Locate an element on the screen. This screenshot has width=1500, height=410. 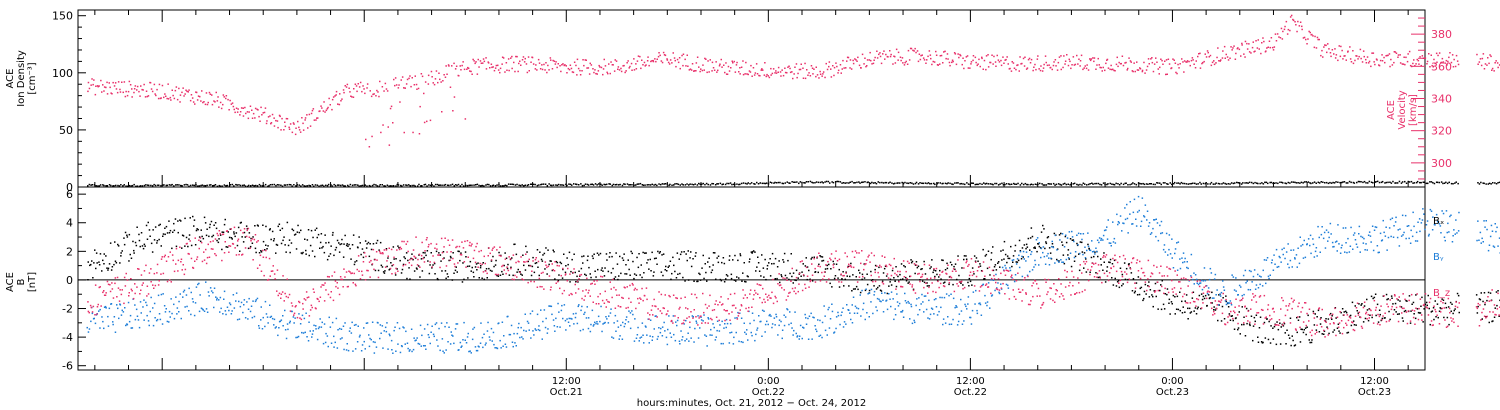
density-tick-label: 100 is located at coordinates (62, 73).